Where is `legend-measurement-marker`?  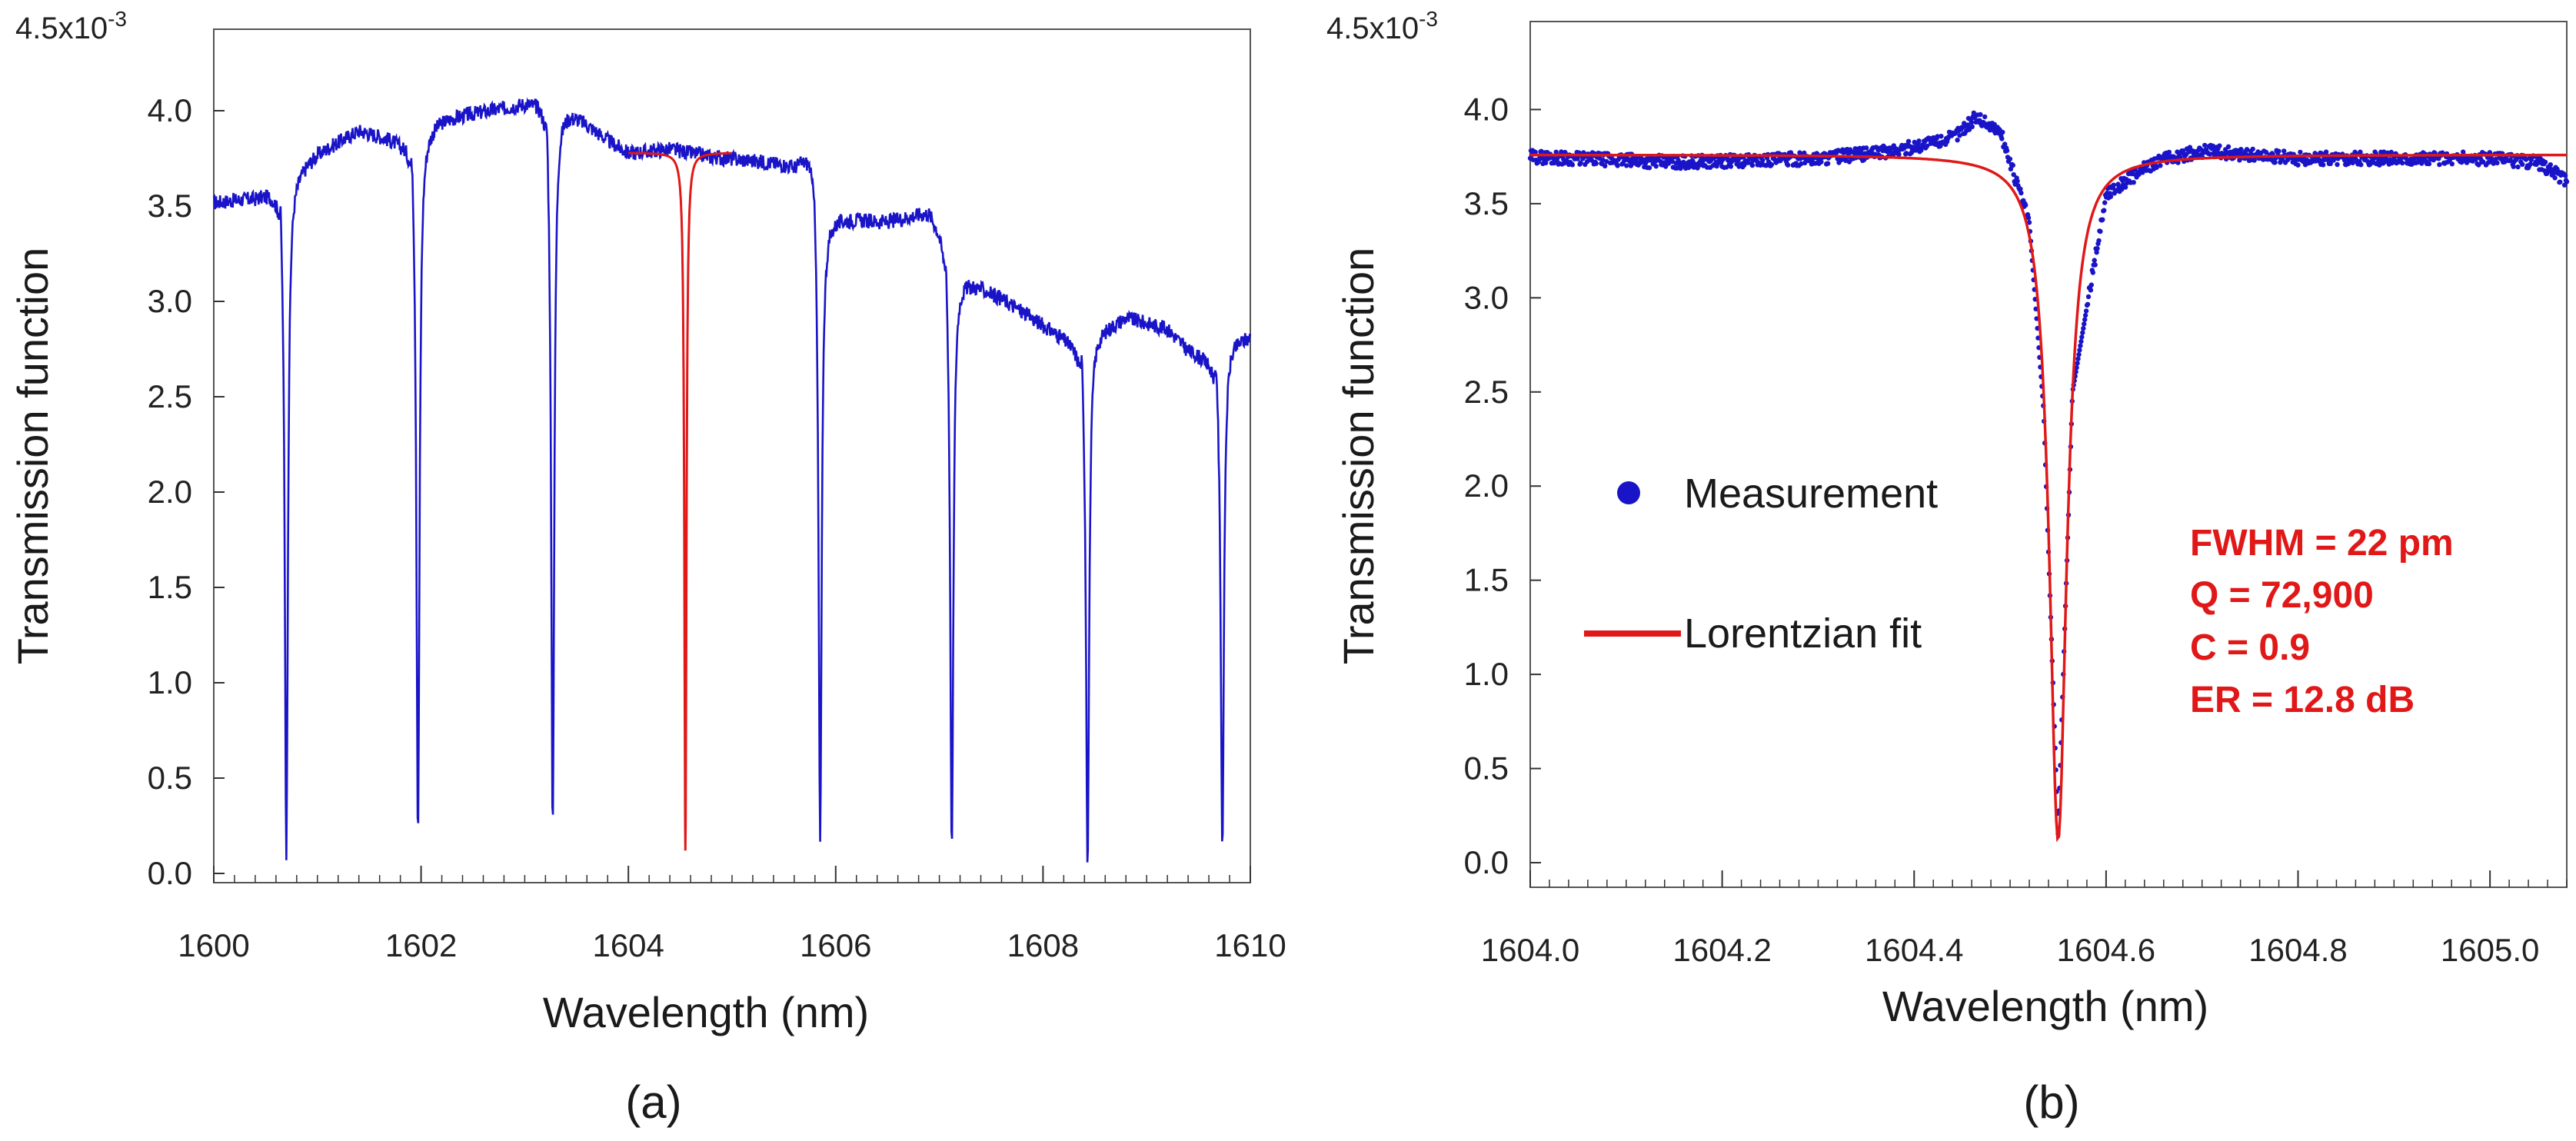
legend-measurement-marker is located at coordinates (1628, 492).